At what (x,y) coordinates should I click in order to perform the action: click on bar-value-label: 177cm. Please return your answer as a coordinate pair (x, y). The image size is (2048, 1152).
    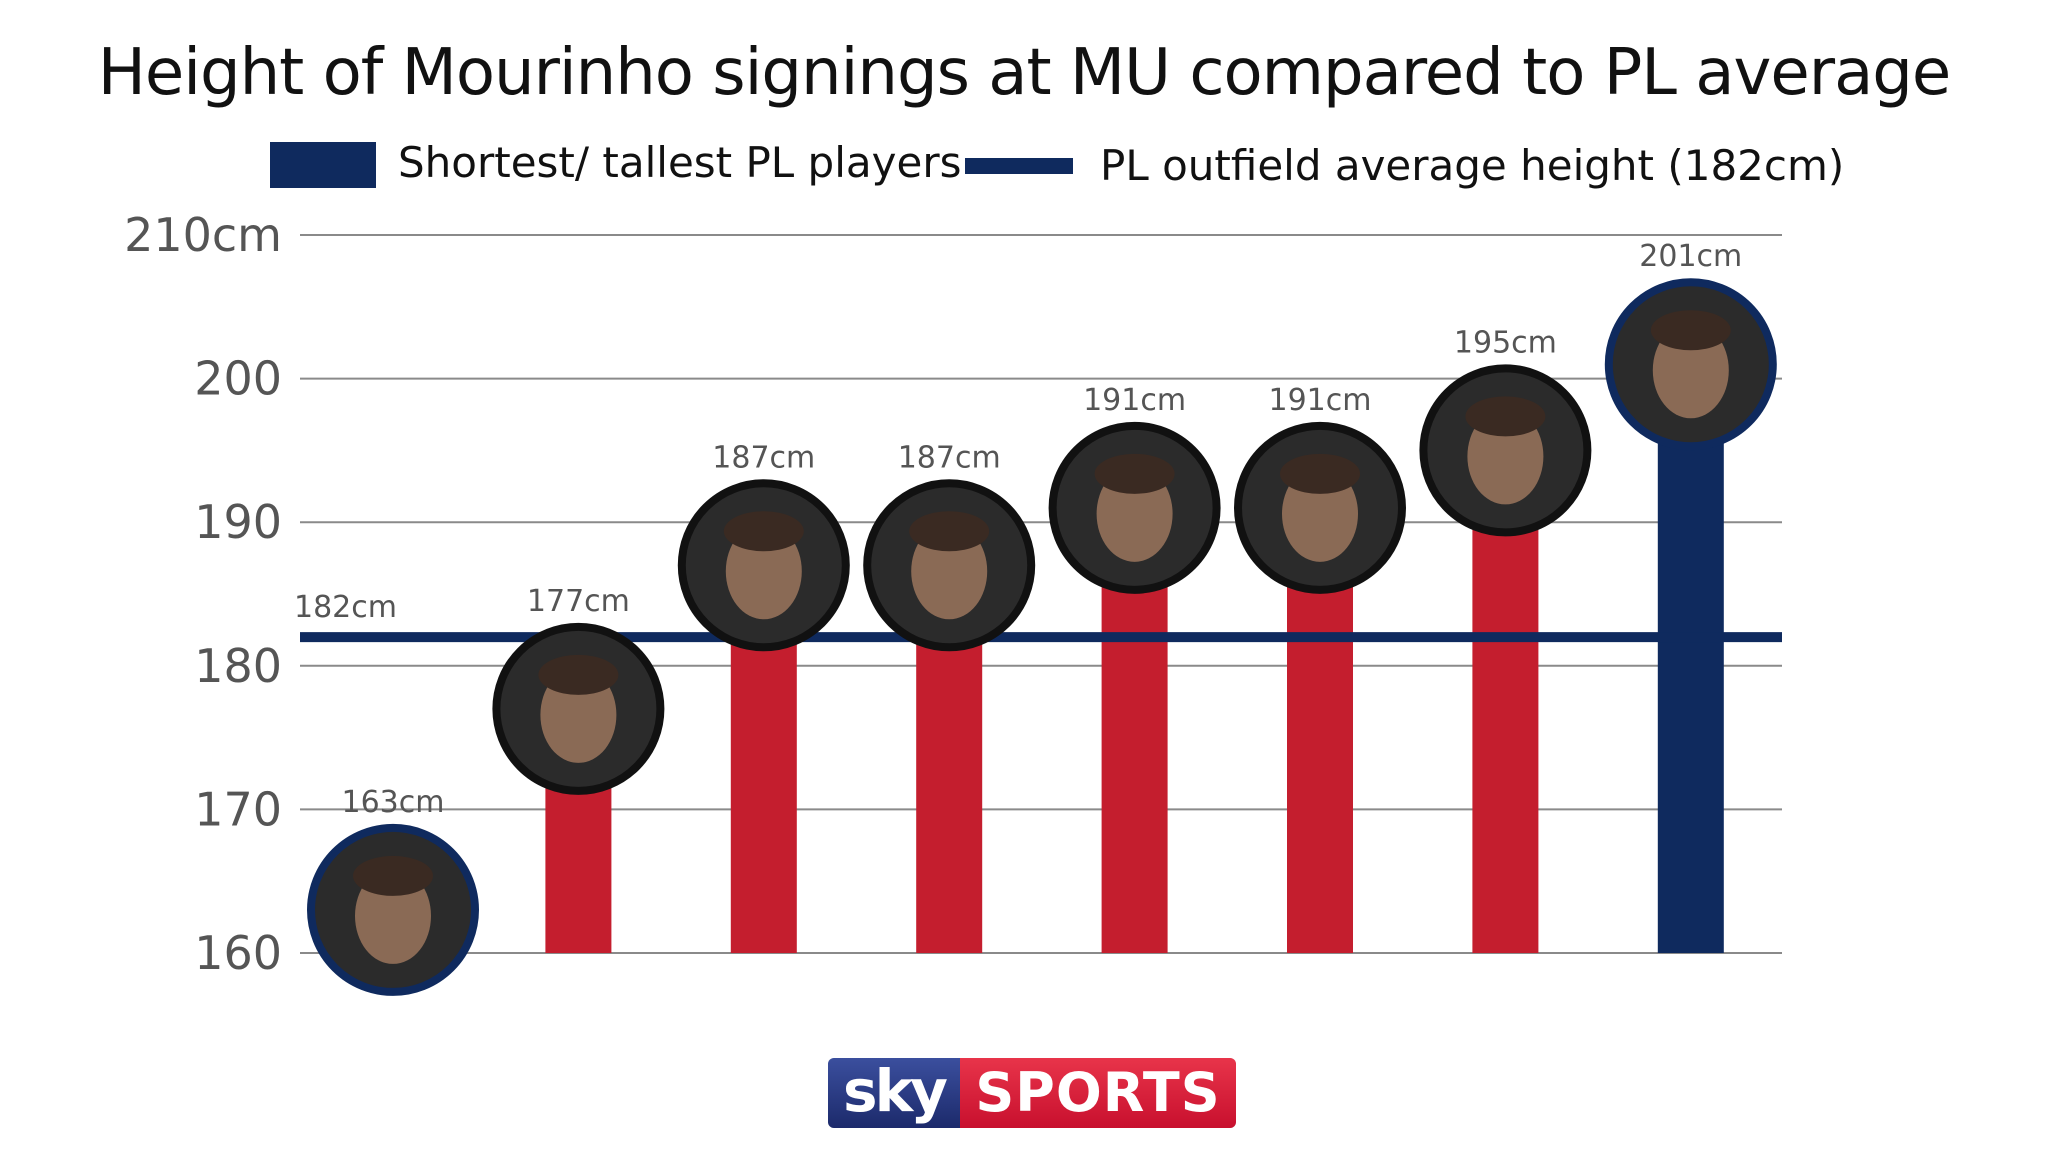
    Looking at the image, I should click on (578, 601).